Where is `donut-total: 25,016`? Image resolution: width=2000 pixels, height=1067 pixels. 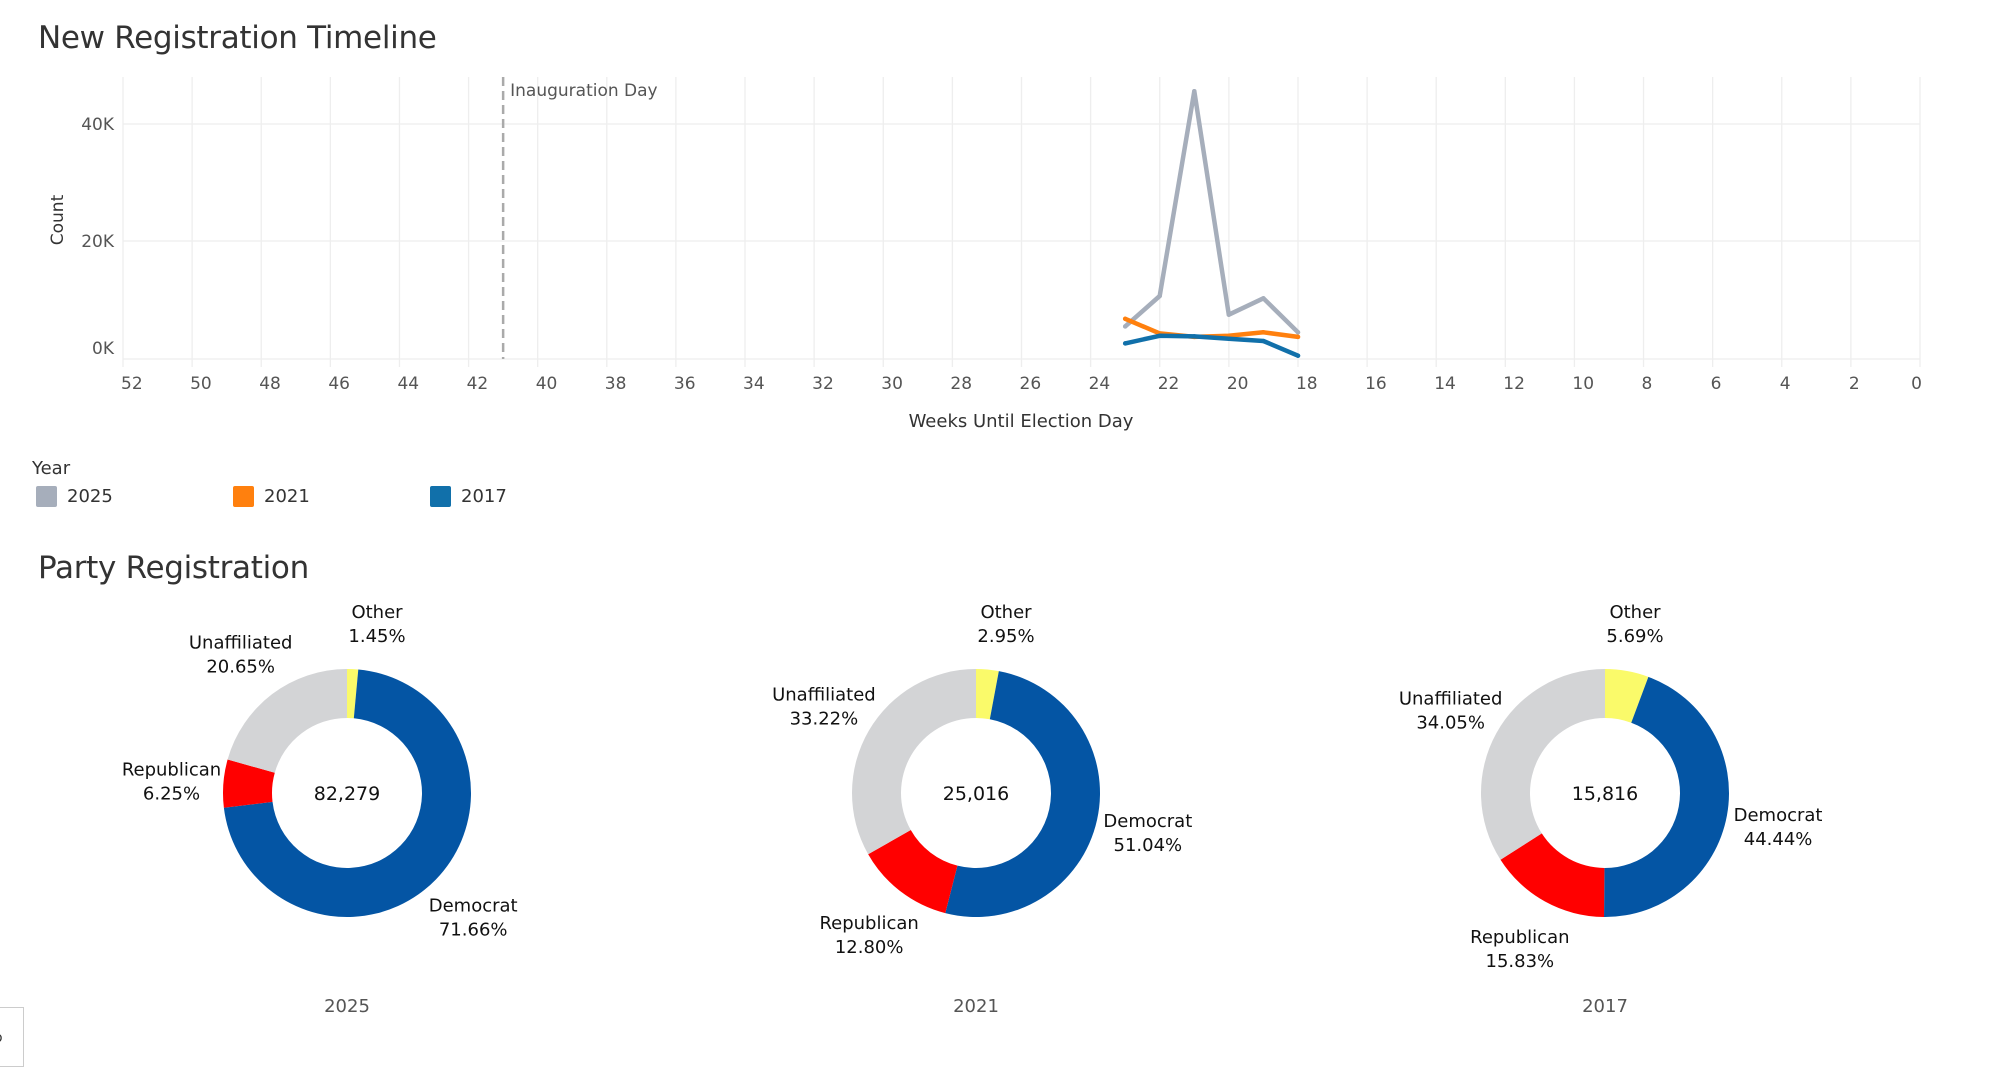
donut-total: 25,016 is located at coordinates (976, 794).